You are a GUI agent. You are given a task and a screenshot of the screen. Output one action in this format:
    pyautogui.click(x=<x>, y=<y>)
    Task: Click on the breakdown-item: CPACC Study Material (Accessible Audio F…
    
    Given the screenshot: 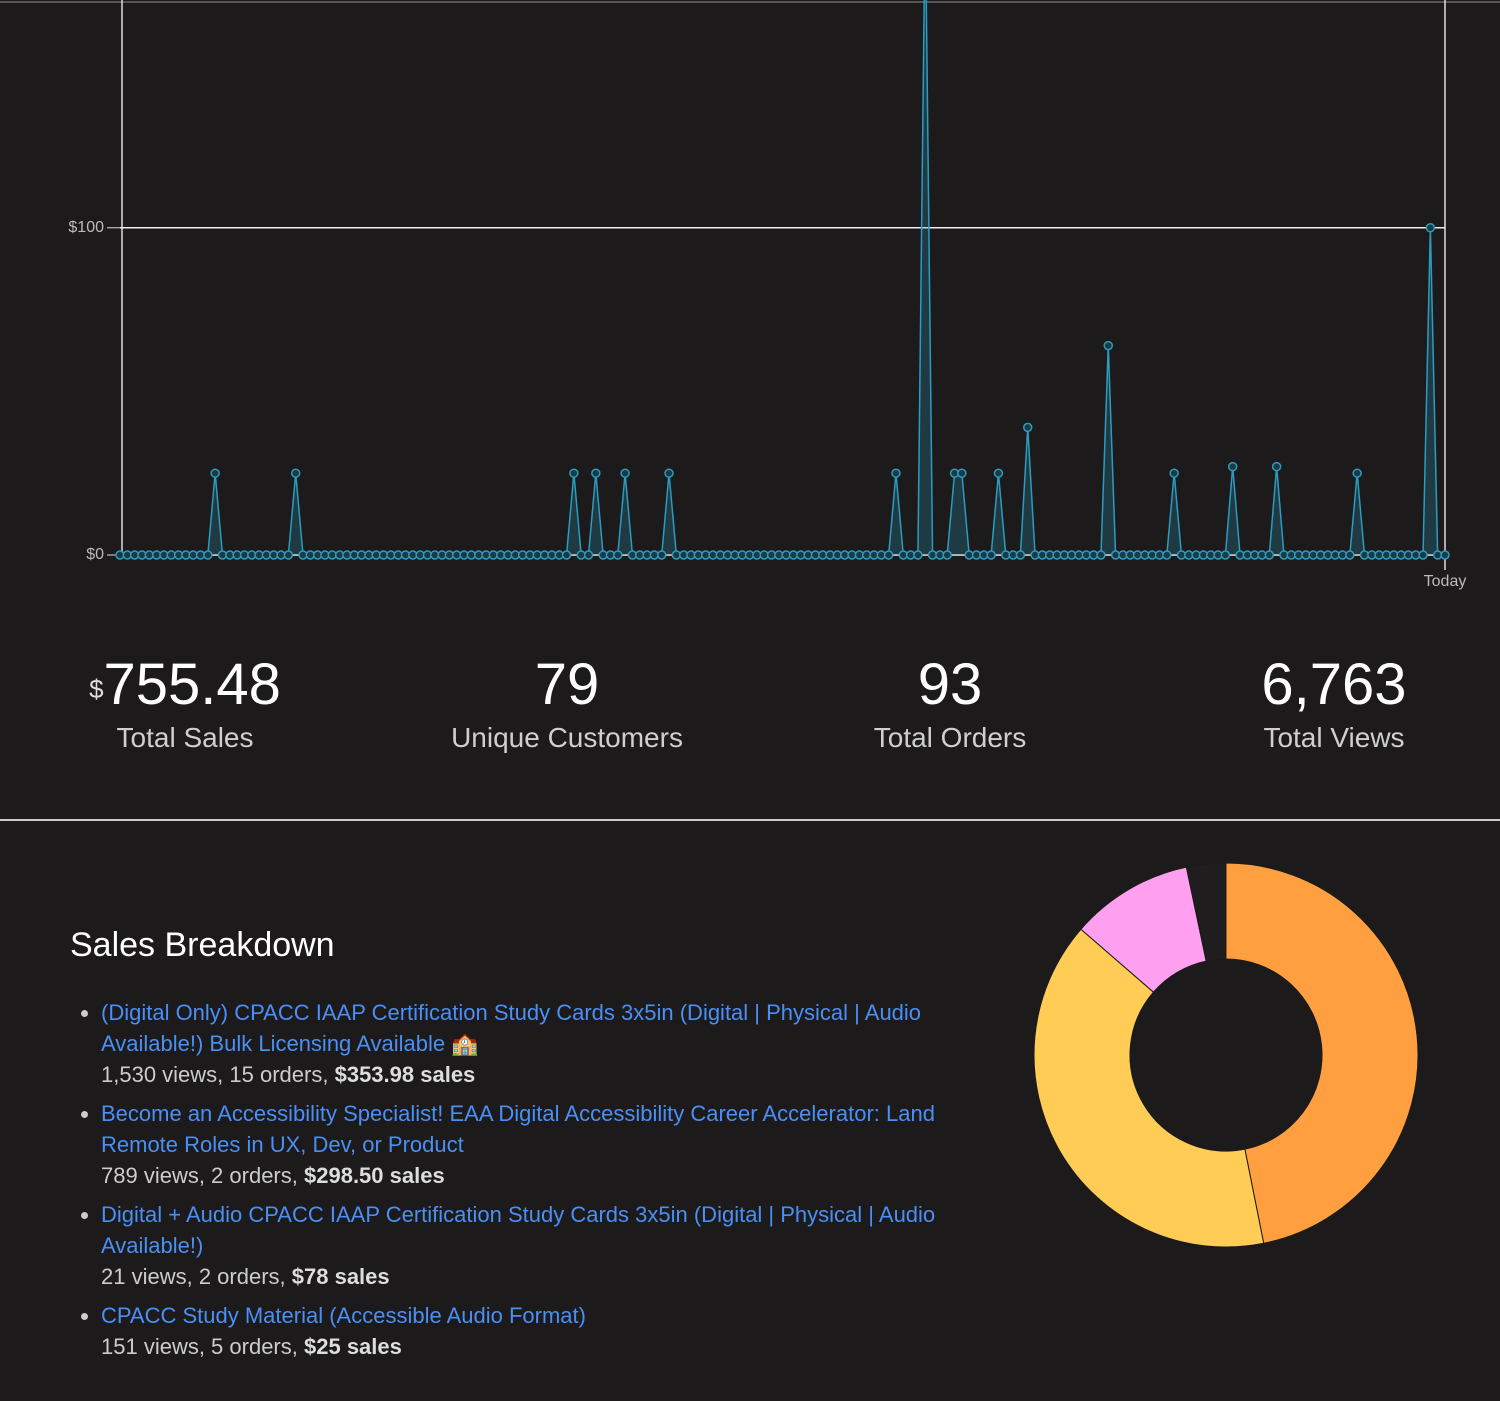 What is the action you would take?
    pyautogui.click(x=541, y=1331)
    